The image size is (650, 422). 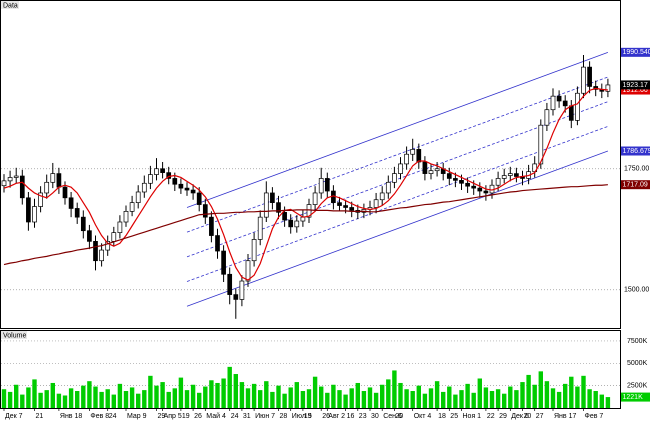 What do you see at coordinates (637, 363) in the screenshot?
I see `volume-tick-label: 5000K` at bounding box center [637, 363].